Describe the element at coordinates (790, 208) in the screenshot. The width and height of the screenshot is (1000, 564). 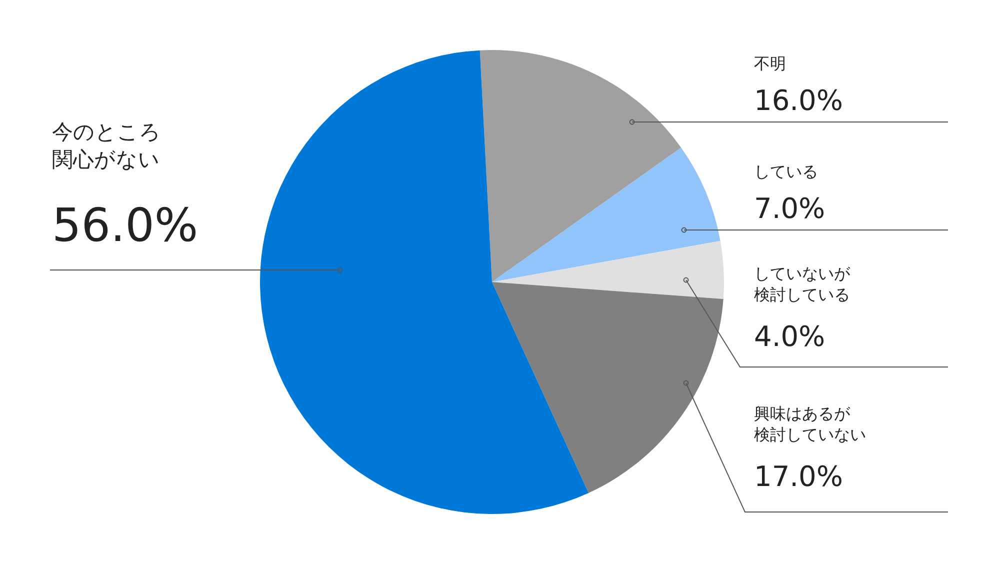
I see `data-label: 7.0%` at that location.